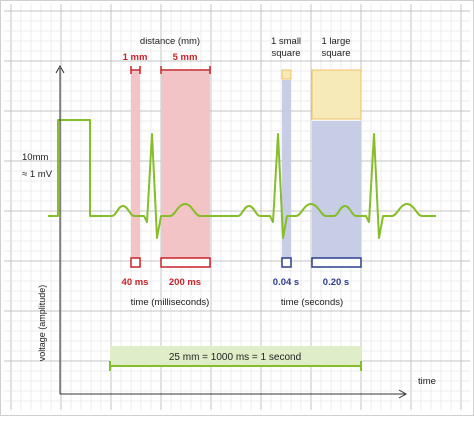 The width and height of the screenshot is (474, 421). Describe the element at coordinates (286, 282) in the screenshot. I see `s004-label: 0.04 s` at that location.